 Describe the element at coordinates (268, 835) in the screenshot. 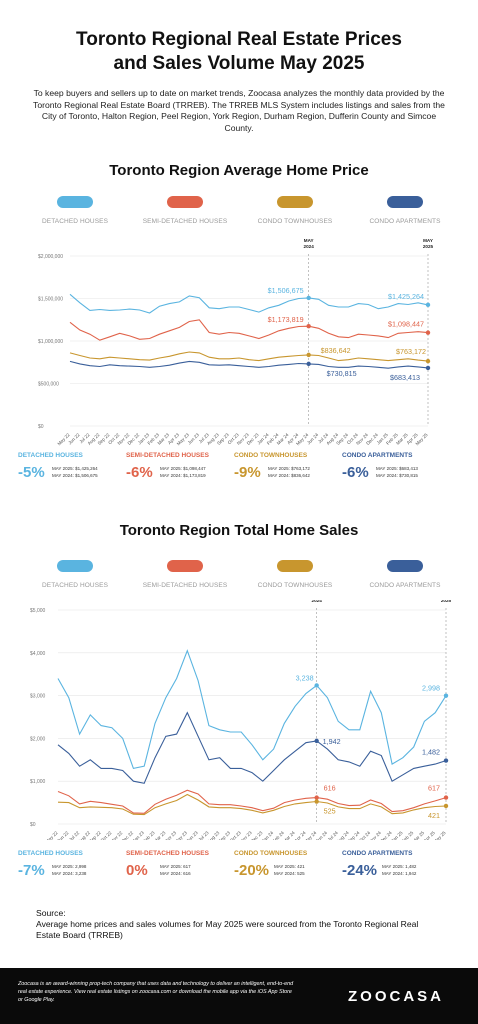

I see `x-tick-label: Jan 24` at that location.